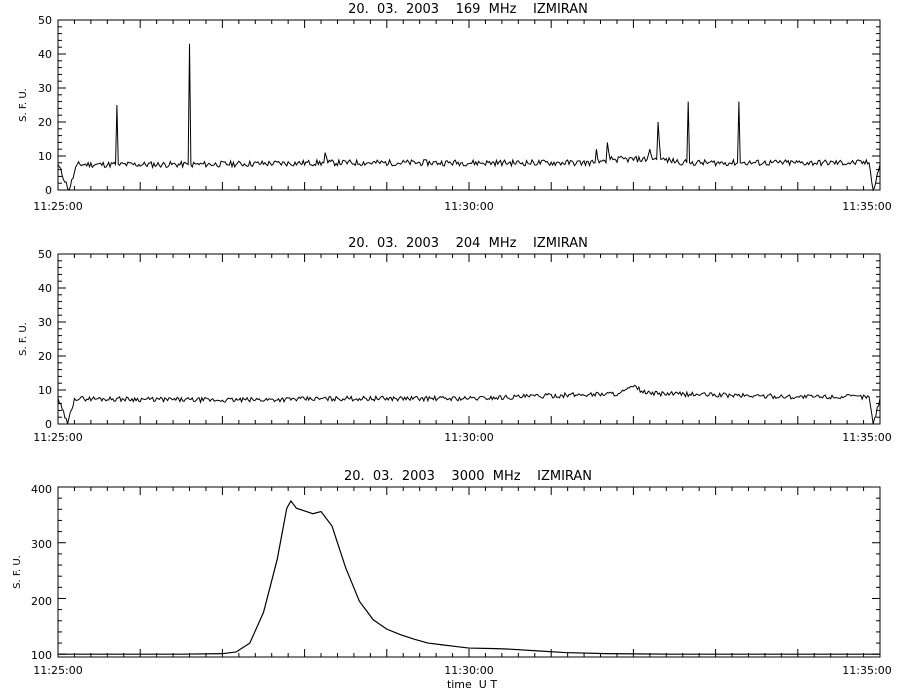 Image resolution: width=900 pixels, height=700 pixels. What do you see at coordinates (57, 206) in the screenshot?
I see `panel-1-xtick-label: 11:25:00` at bounding box center [57, 206].